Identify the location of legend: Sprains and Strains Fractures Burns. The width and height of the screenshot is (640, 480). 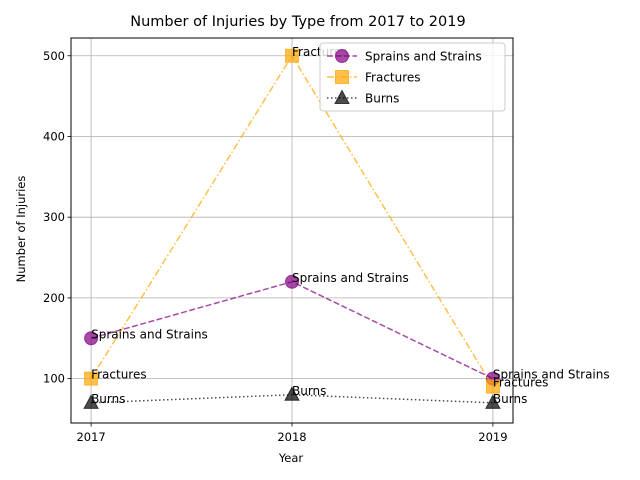
(412, 77).